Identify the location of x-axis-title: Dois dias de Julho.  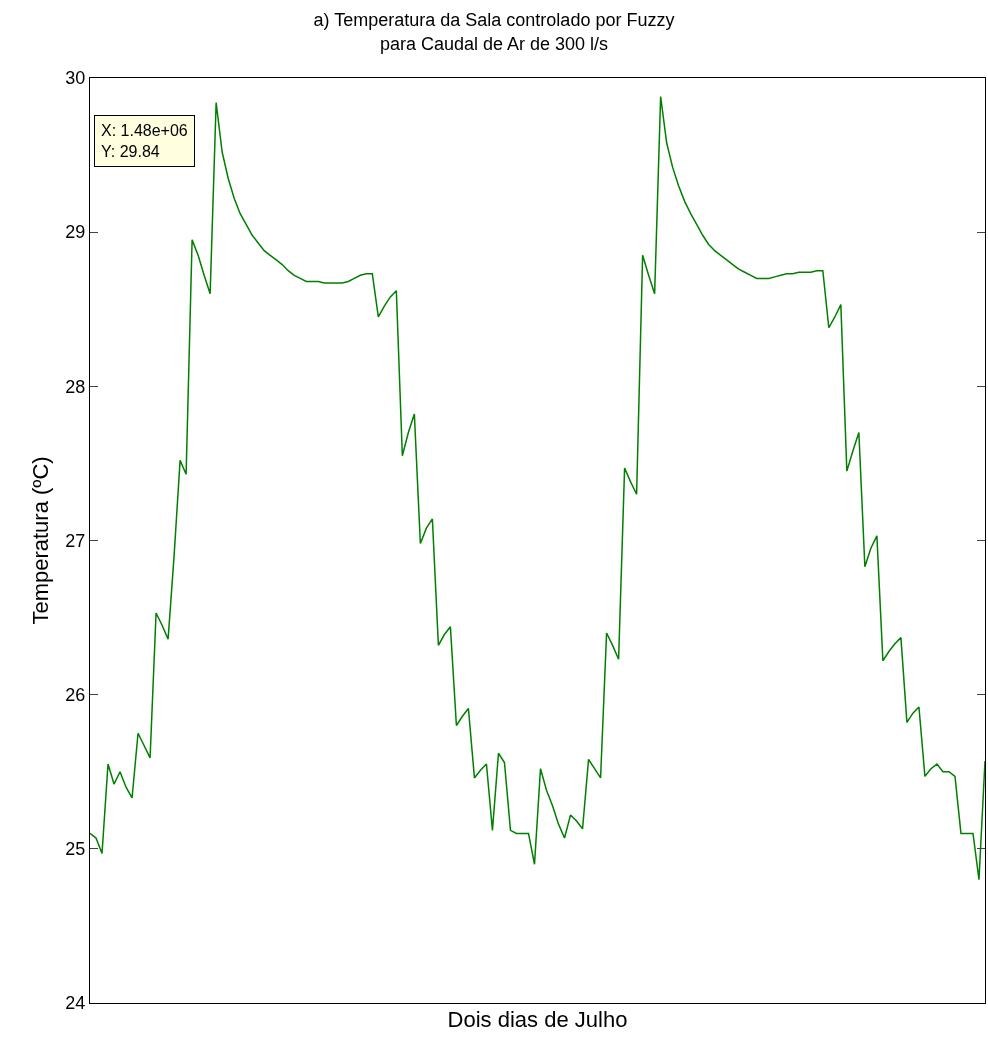
(537, 1019).